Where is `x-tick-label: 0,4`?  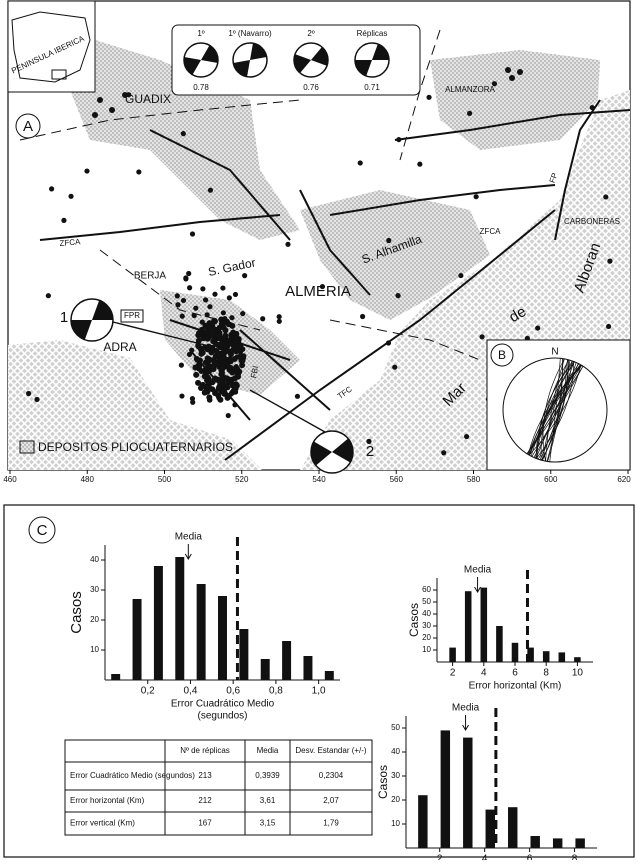
x-tick-label: 0,4 is located at coordinates (191, 691).